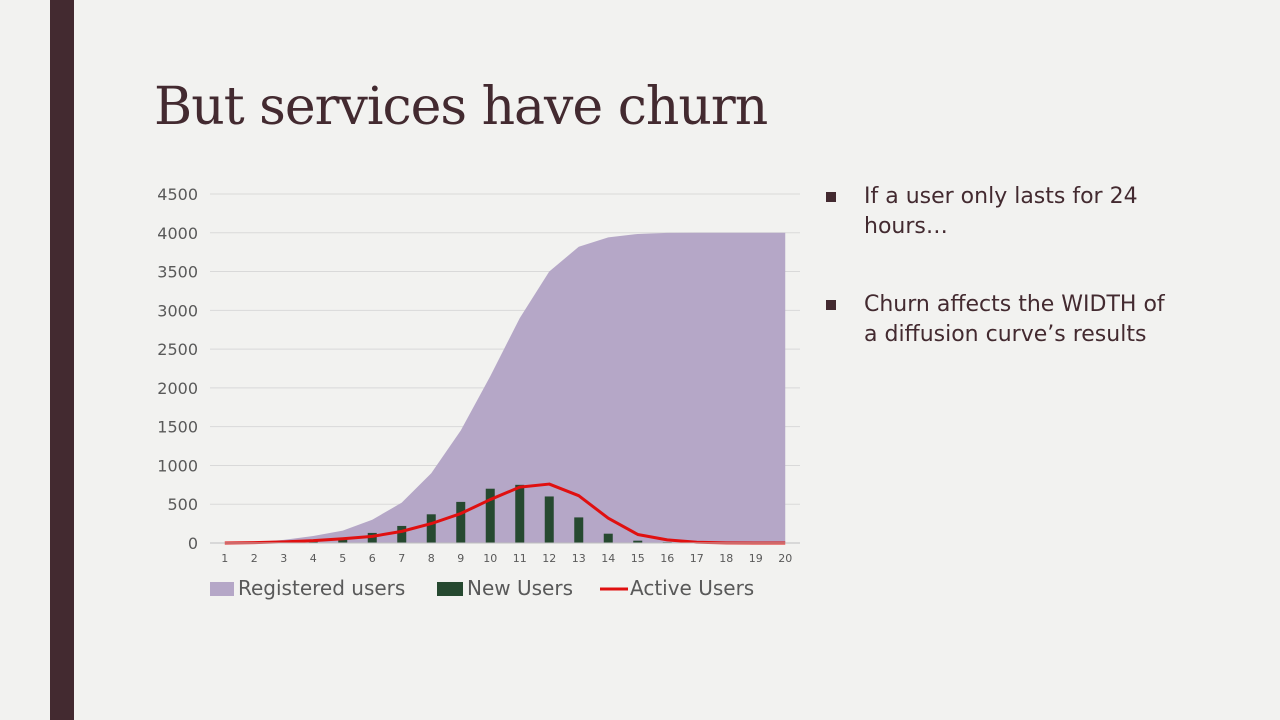 The width and height of the screenshot is (1280, 720). What do you see at coordinates (549, 558) in the screenshot?
I see `x-tick-label: 12` at bounding box center [549, 558].